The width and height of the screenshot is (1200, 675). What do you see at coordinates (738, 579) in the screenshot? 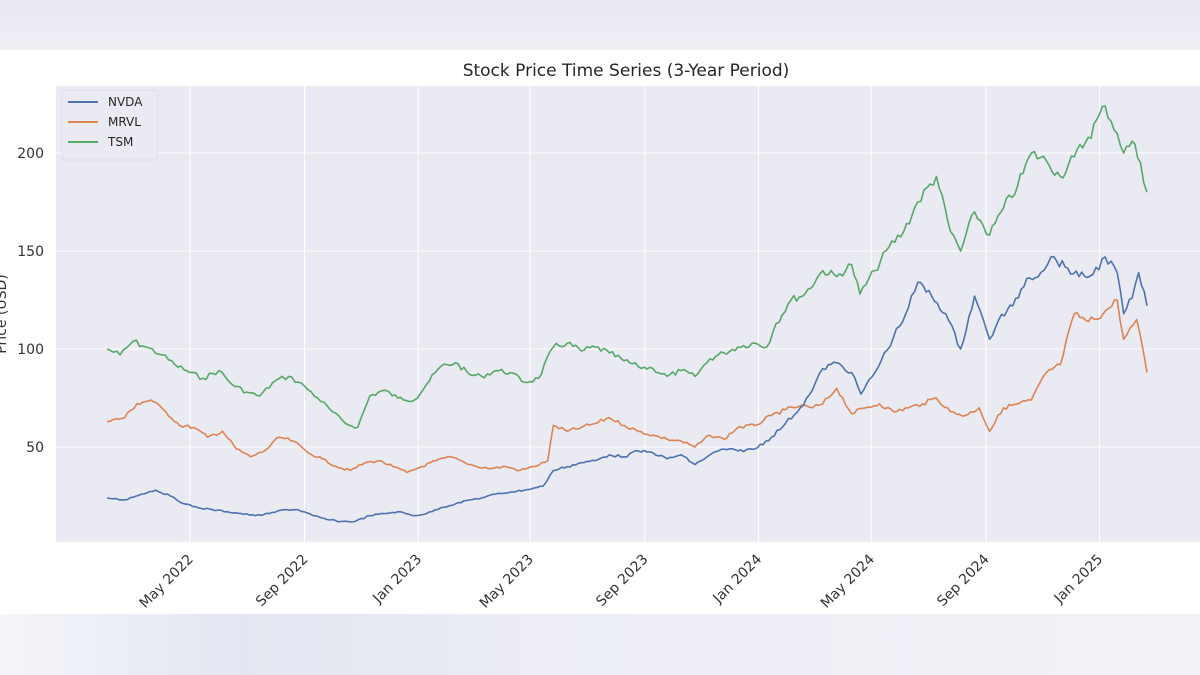
I see `x-tick-label: Jan 2024` at bounding box center [738, 579].